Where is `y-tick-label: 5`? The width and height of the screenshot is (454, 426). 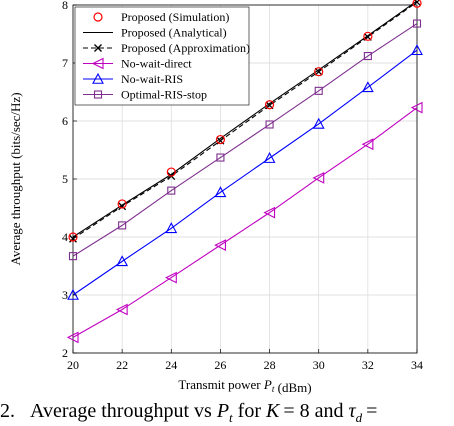 y-tick-label: 5 is located at coordinates (65, 179).